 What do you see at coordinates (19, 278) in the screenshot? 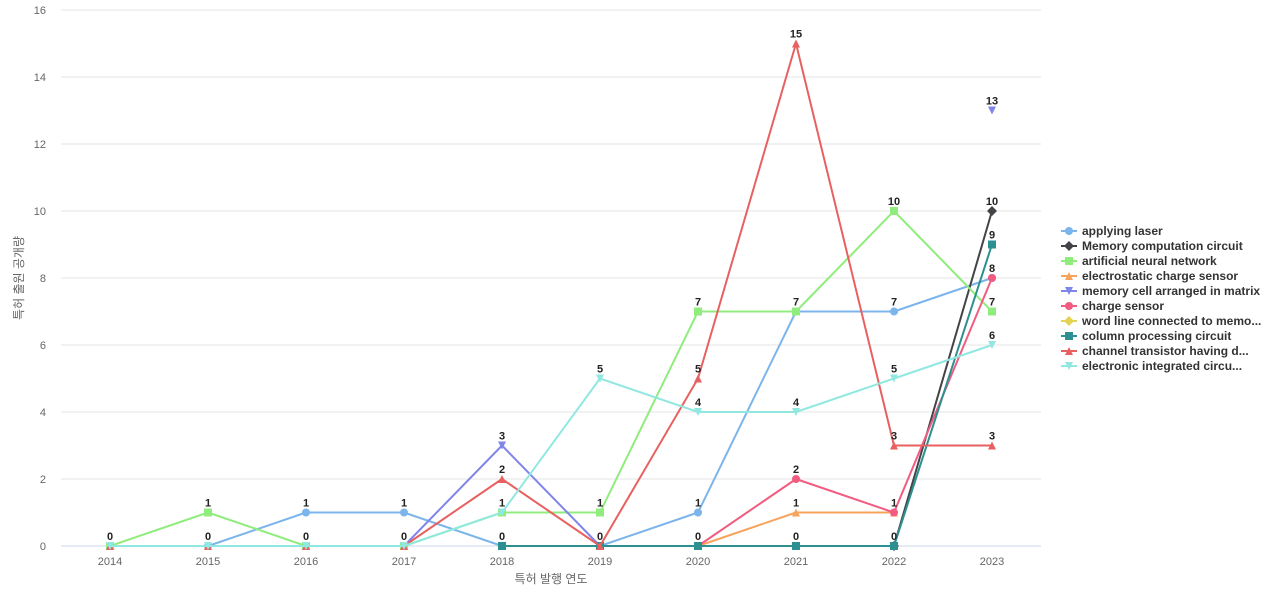
I see `y-axis-title: 특허 출원 공개량` at bounding box center [19, 278].